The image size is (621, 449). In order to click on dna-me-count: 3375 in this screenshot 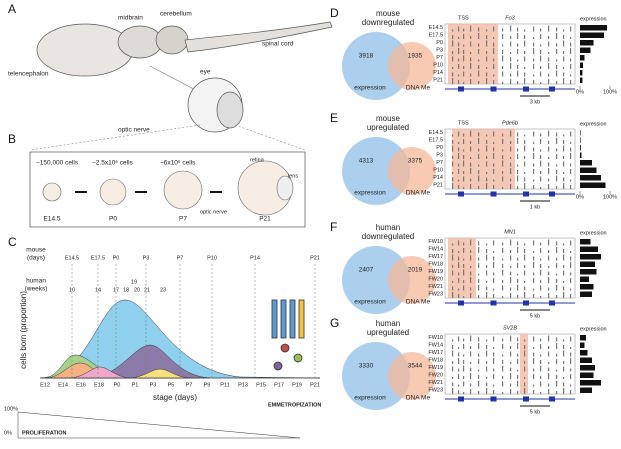, I will do `click(415, 161)`.